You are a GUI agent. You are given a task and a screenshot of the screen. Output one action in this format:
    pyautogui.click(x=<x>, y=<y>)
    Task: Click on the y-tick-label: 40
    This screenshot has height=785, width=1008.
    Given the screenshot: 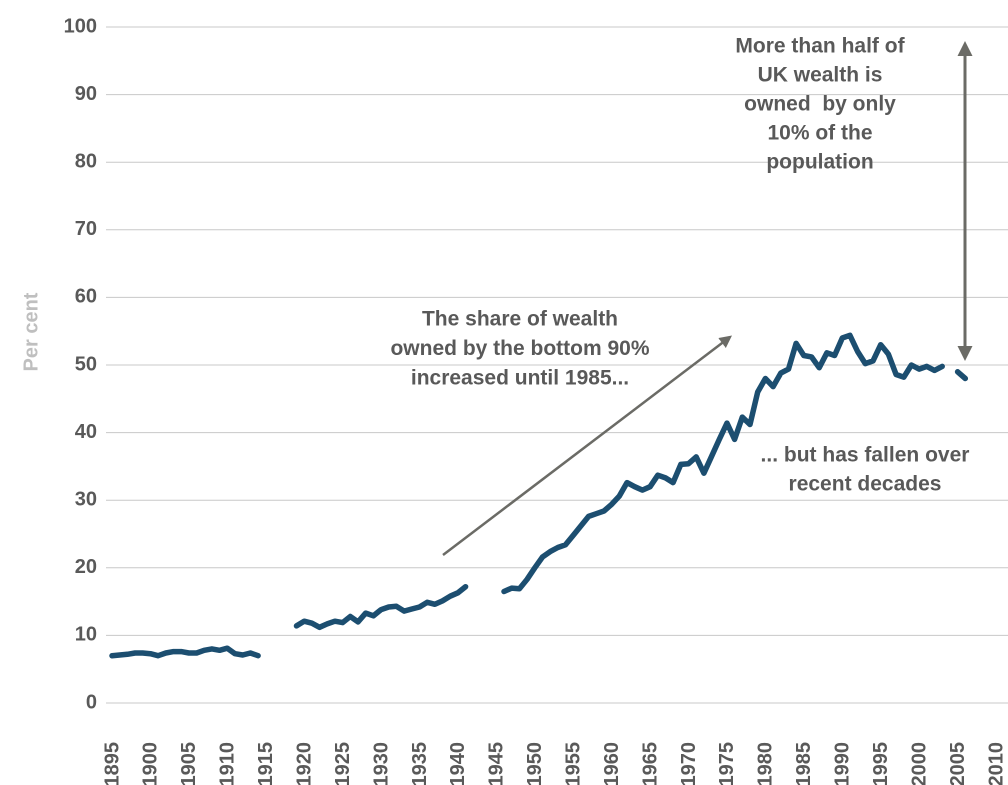 What is the action you would take?
    pyautogui.click(x=86, y=432)
    